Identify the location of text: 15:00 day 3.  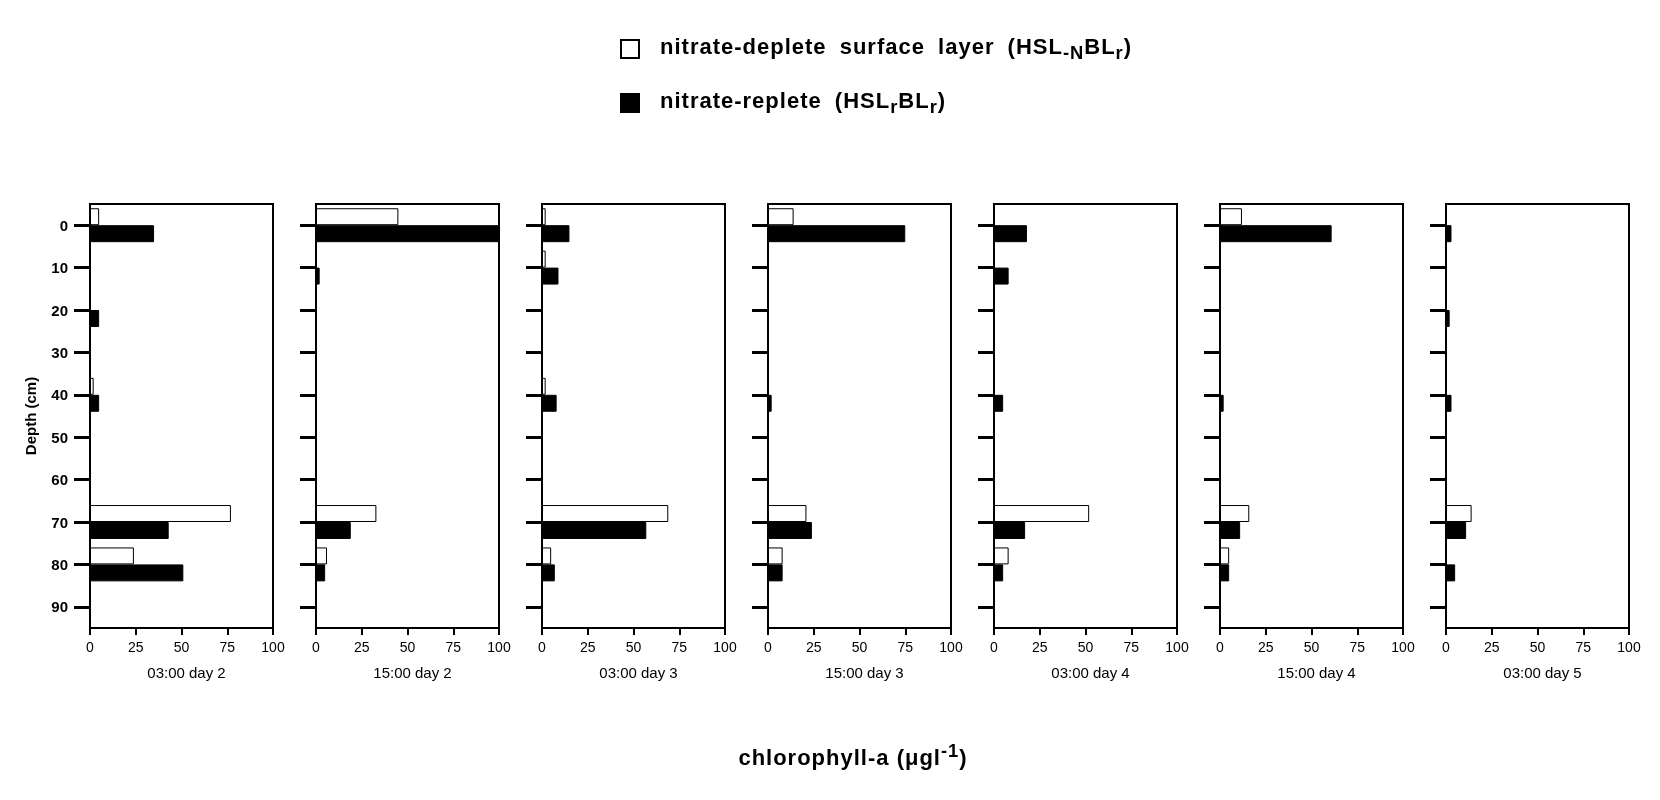
(864, 672).